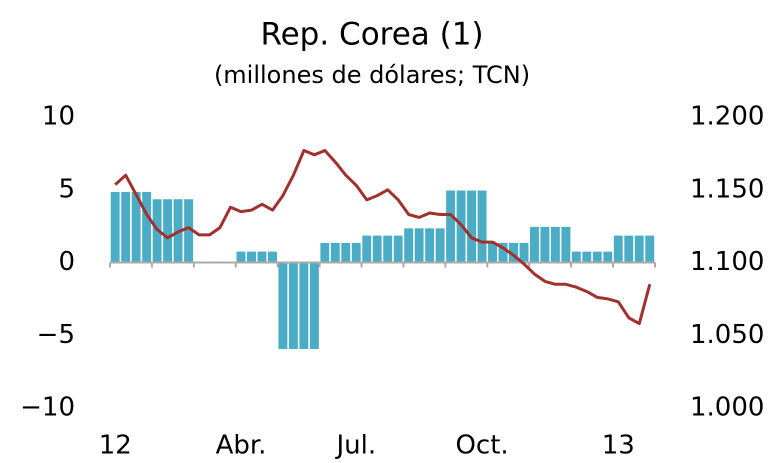 This screenshot has height=463, width=784. Describe the element at coordinates (56, 335) in the screenshot. I see `y-tick-label: −5` at that location.